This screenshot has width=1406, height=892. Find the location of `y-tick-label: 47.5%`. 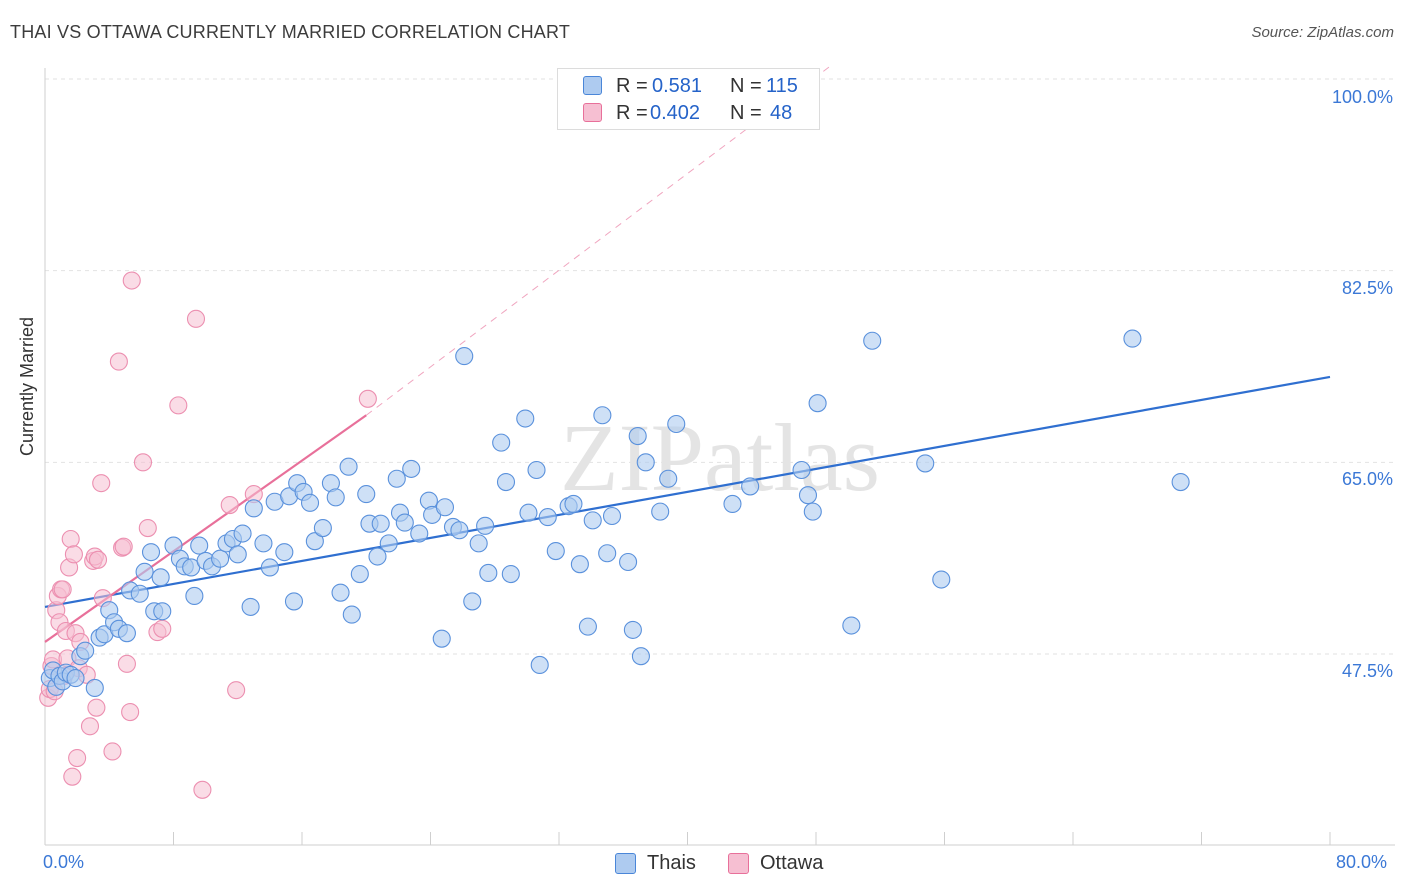

y-tick-label: 47.5% is located at coordinates (1367, 671).